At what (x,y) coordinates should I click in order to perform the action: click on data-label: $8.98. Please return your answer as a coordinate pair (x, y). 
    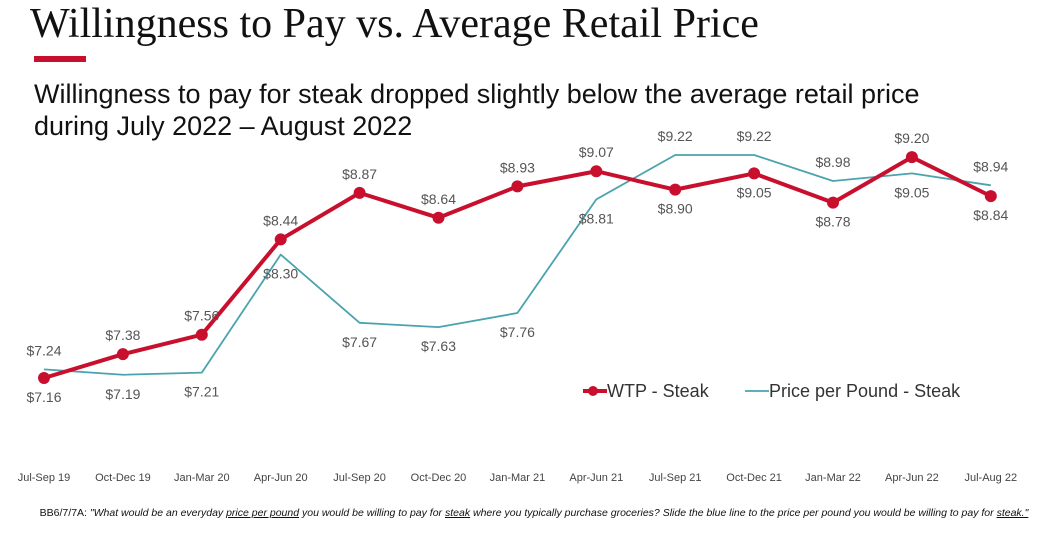
    Looking at the image, I should click on (832, 162).